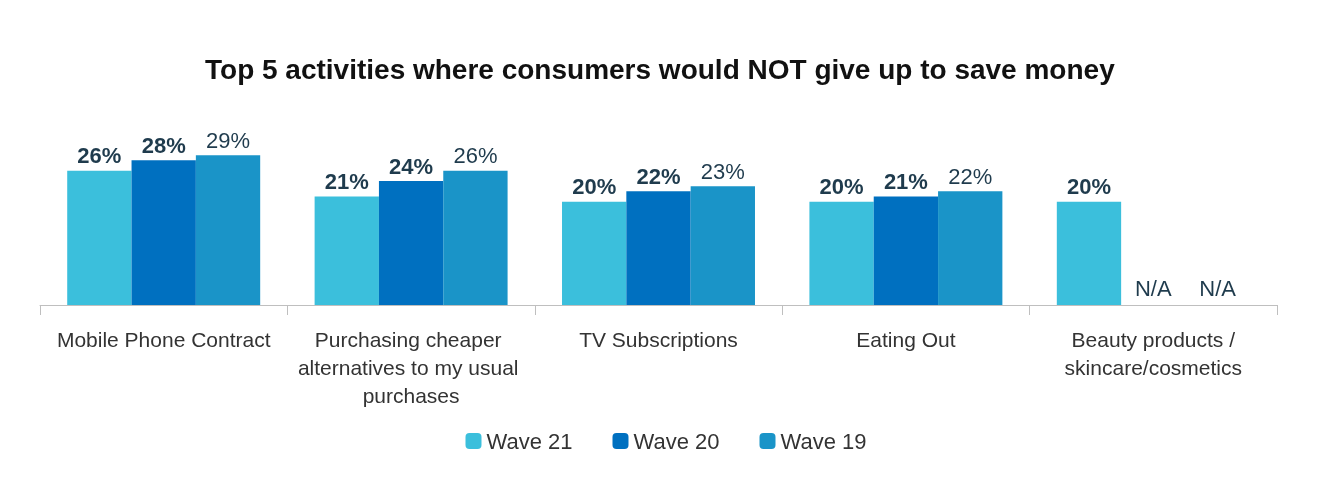 This screenshot has width=1332, height=487. Describe the element at coordinates (1153, 353) in the screenshot. I see `x-tick-label: Beauty products /skincare/cosmetics` at that location.